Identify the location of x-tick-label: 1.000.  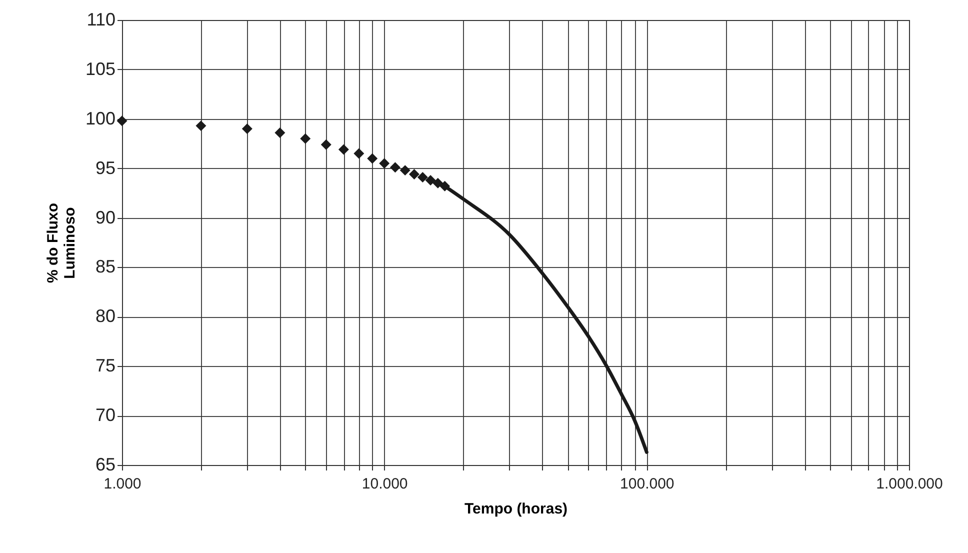
(123, 484).